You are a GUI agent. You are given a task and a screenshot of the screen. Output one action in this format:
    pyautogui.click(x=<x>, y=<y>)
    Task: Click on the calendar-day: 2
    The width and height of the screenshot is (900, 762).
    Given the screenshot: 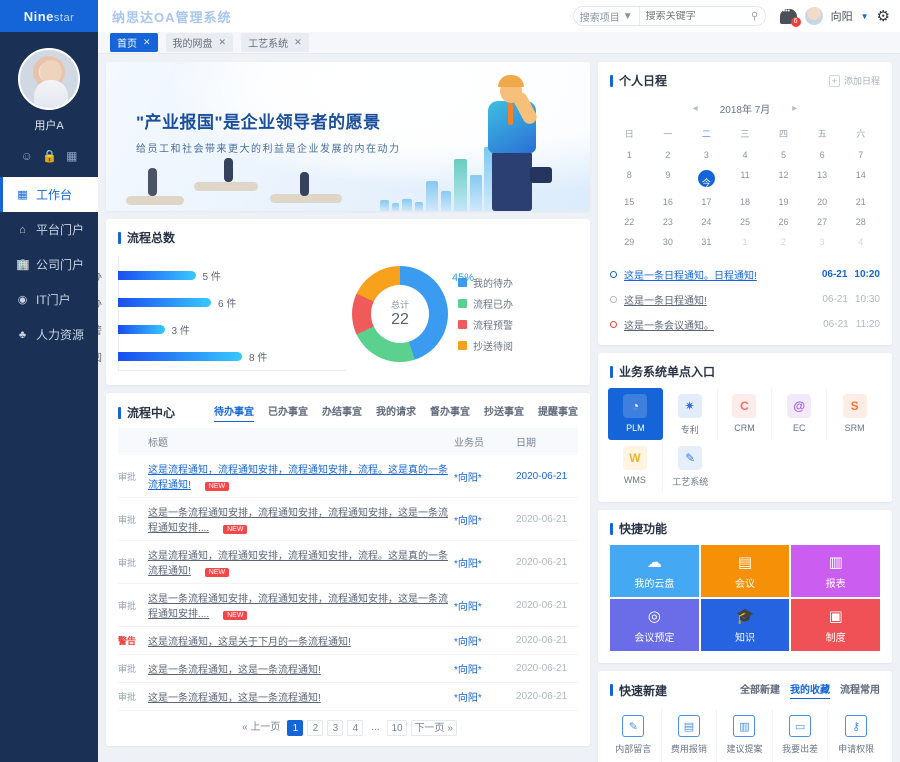 What is the action you would take?
    pyautogui.click(x=784, y=242)
    